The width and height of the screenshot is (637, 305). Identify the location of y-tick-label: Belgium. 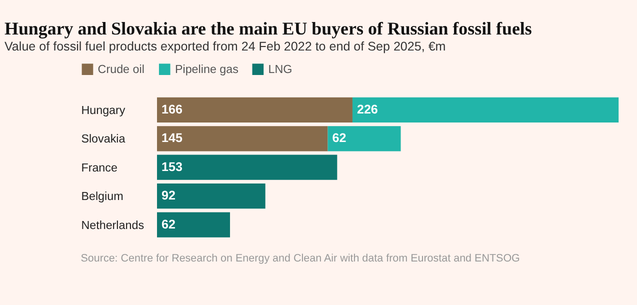
(102, 197).